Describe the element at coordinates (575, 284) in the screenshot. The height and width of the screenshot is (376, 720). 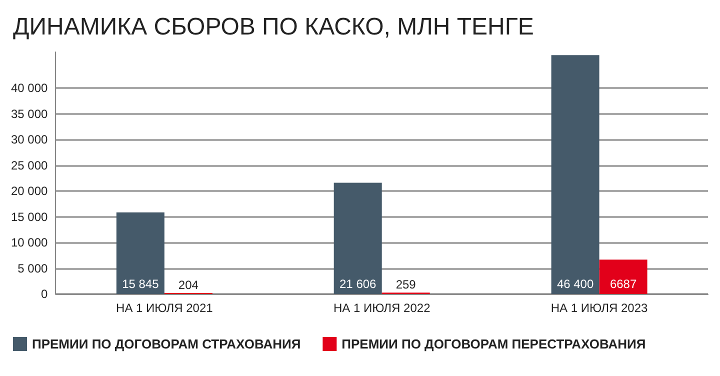
I see `data-label: 46 400` at that location.